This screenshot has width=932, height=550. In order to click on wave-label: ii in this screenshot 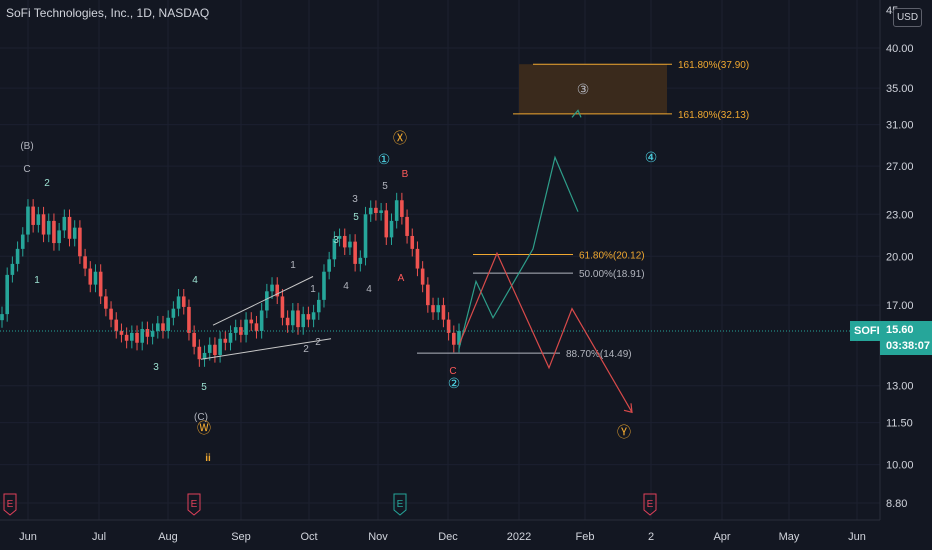, I will do `click(208, 458)`.